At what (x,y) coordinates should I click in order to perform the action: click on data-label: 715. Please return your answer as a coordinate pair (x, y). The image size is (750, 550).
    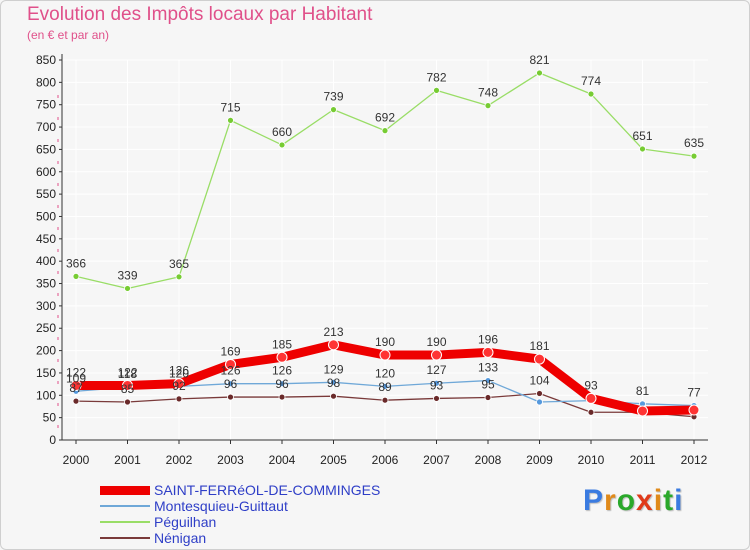
    Looking at the image, I should click on (230, 107).